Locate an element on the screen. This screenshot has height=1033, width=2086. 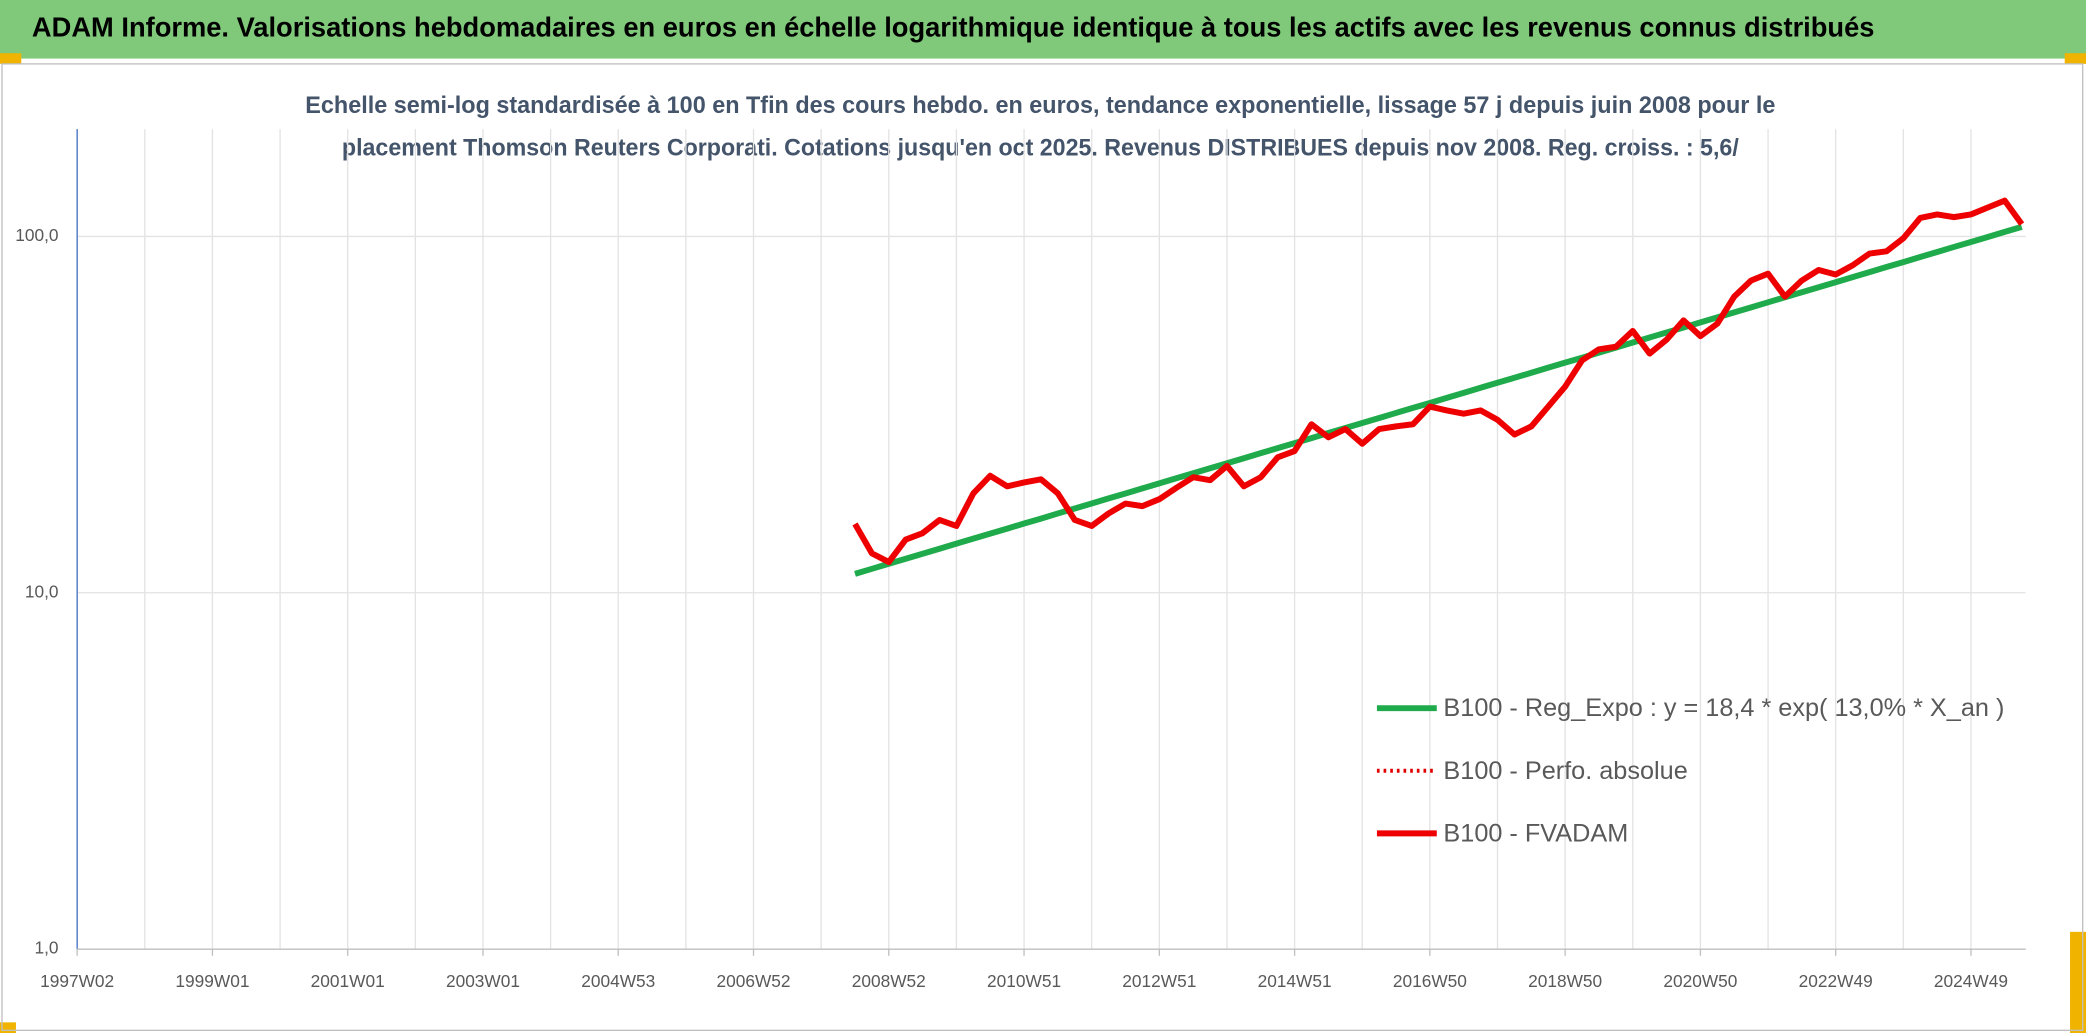
x-tick-label: 2004W53 is located at coordinates (618, 981).